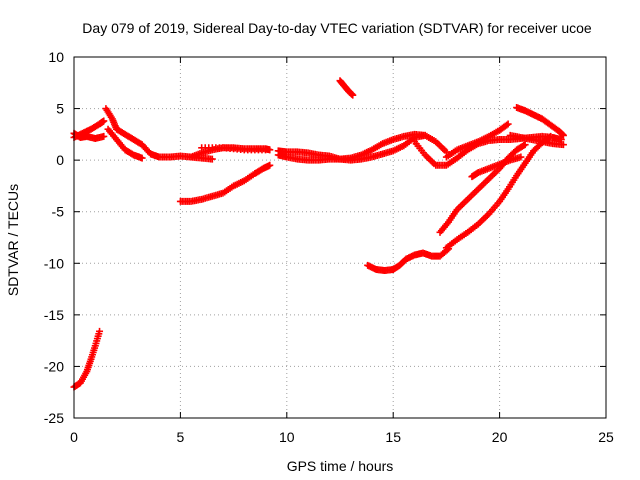 This screenshot has height=480, width=640. What do you see at coordinates (606, 437) in the screenshot?
I see `x-tick-label: 25` at bounding box center [606, 437].